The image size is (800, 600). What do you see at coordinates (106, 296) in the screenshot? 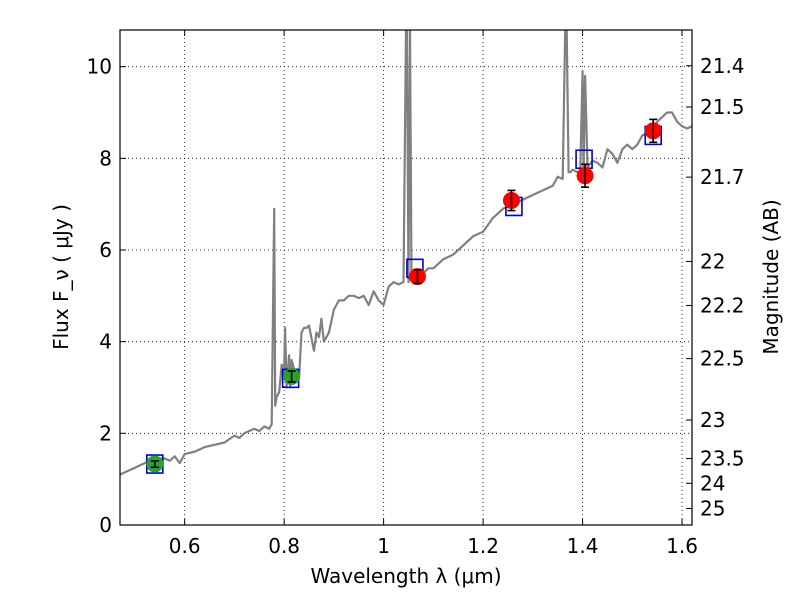
I see `y-axis-ticks: 0 2 4 6 8 10` at bounding box center [106, 296].